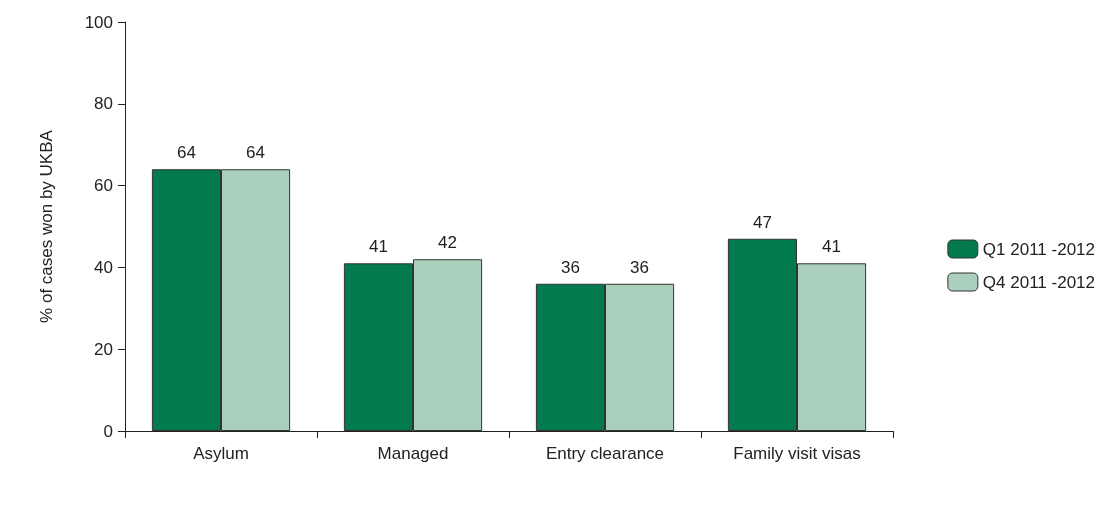  Describe the element at coordinates (448, 243) in the screenshot. I see `data-label: 42` at that location.